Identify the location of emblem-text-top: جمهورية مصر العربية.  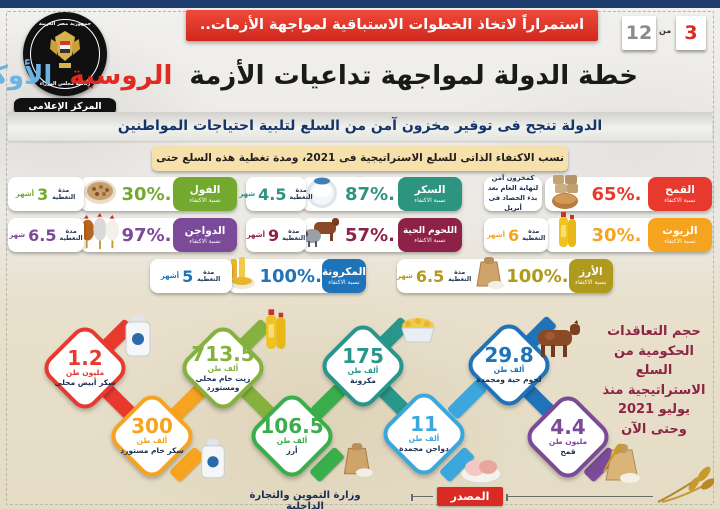
(65, 24).